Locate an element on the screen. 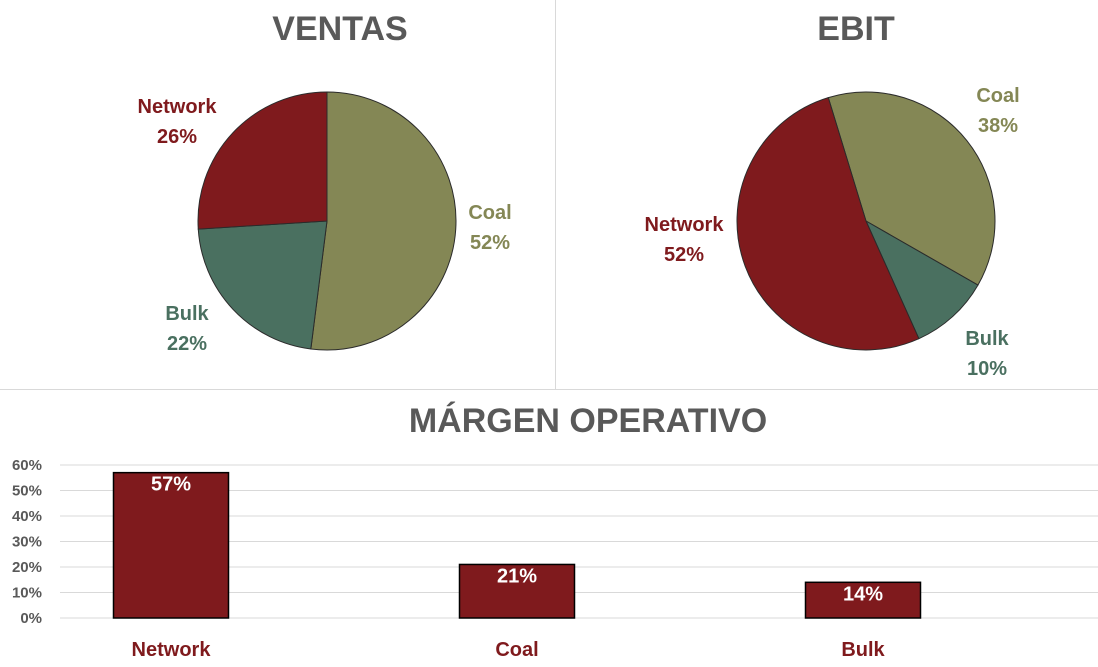 The image size is (1098, 667). vertical-divider is located at coordinates (555, 194).